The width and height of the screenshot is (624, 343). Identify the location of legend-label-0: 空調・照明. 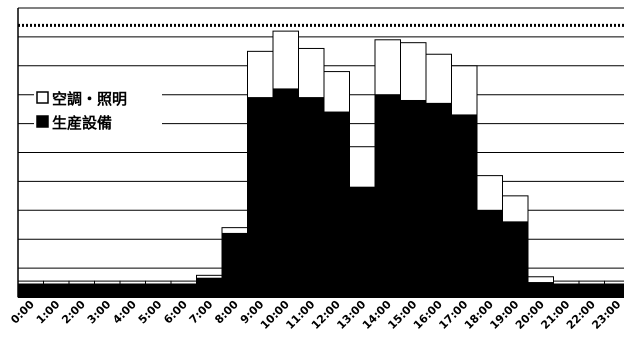
(89, 99).